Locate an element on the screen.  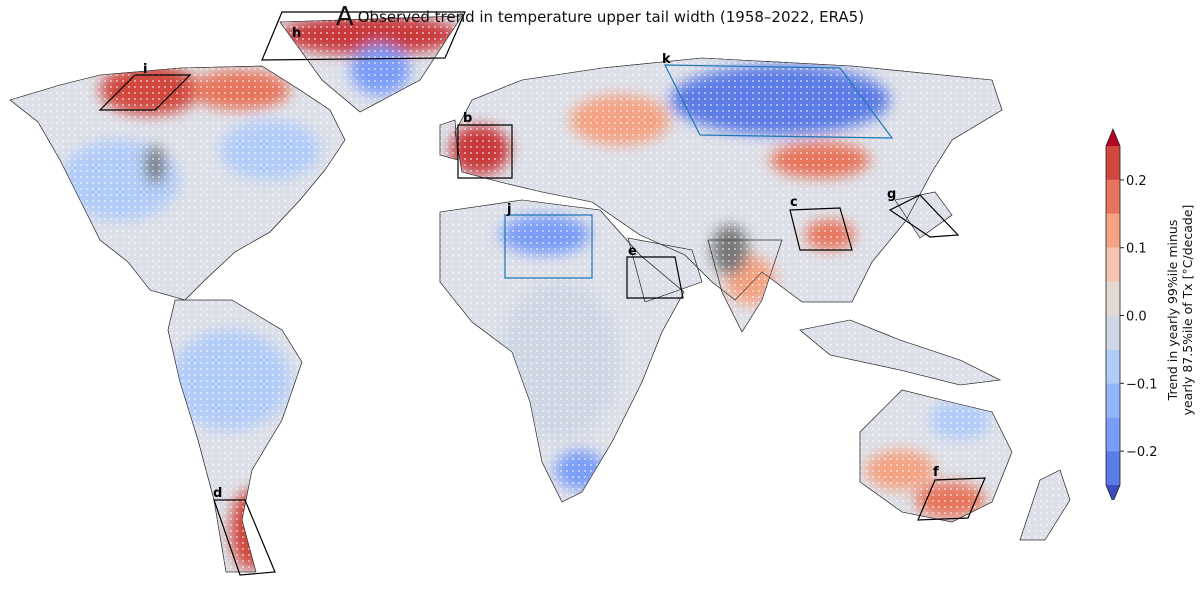
colorbar-over-extension is located at coordinates (1113, 137).